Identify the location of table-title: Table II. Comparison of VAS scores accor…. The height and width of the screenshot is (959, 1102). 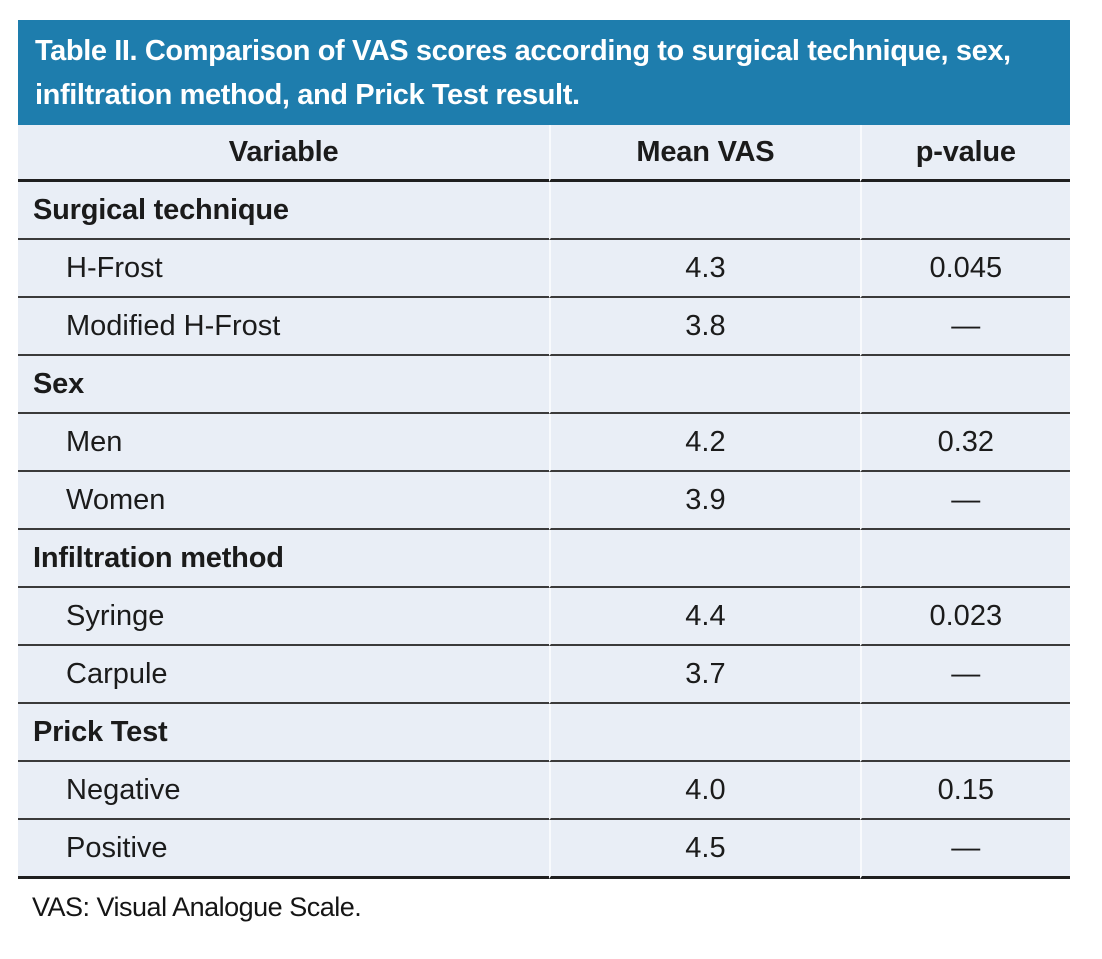
(544, 72).